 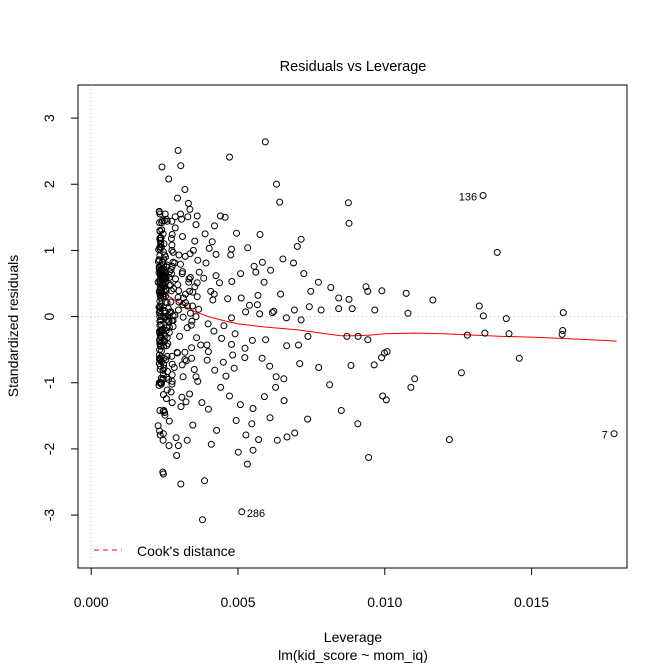 I want to click on x-axis: 0.000 0.005 0.010 0.015, so click(x=311, y=588).